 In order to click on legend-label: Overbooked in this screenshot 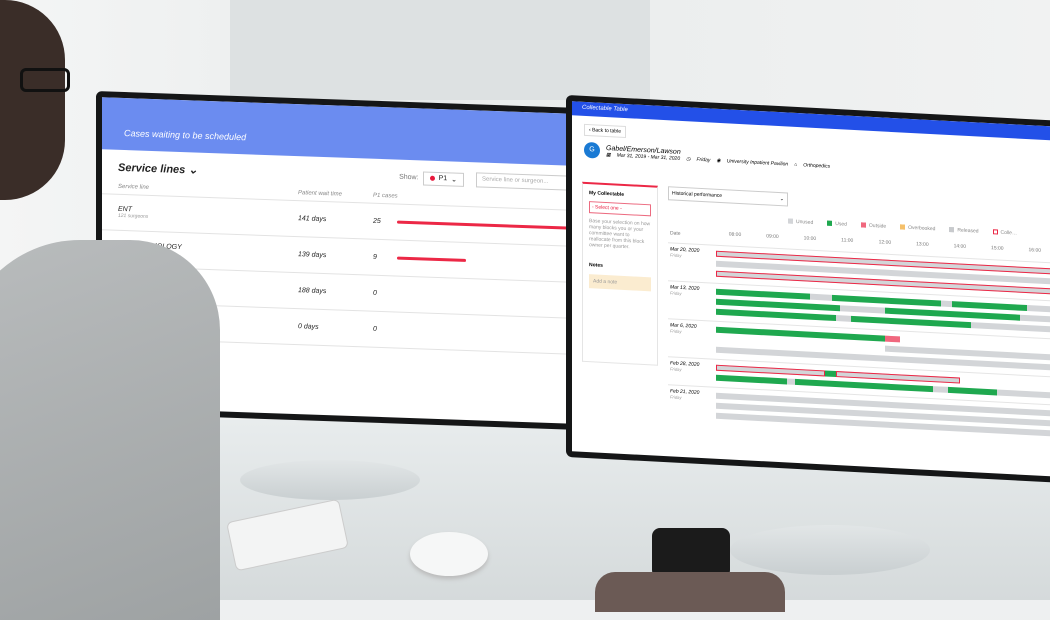, I will do `click(922, 228)`.